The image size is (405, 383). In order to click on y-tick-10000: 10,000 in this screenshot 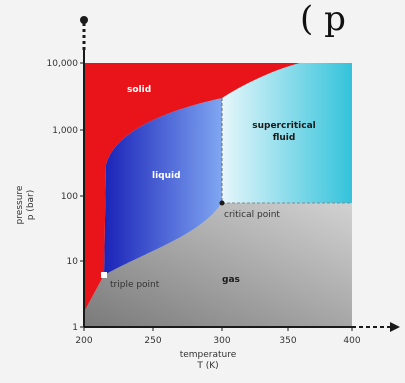, I will do `click(63, 64)`.